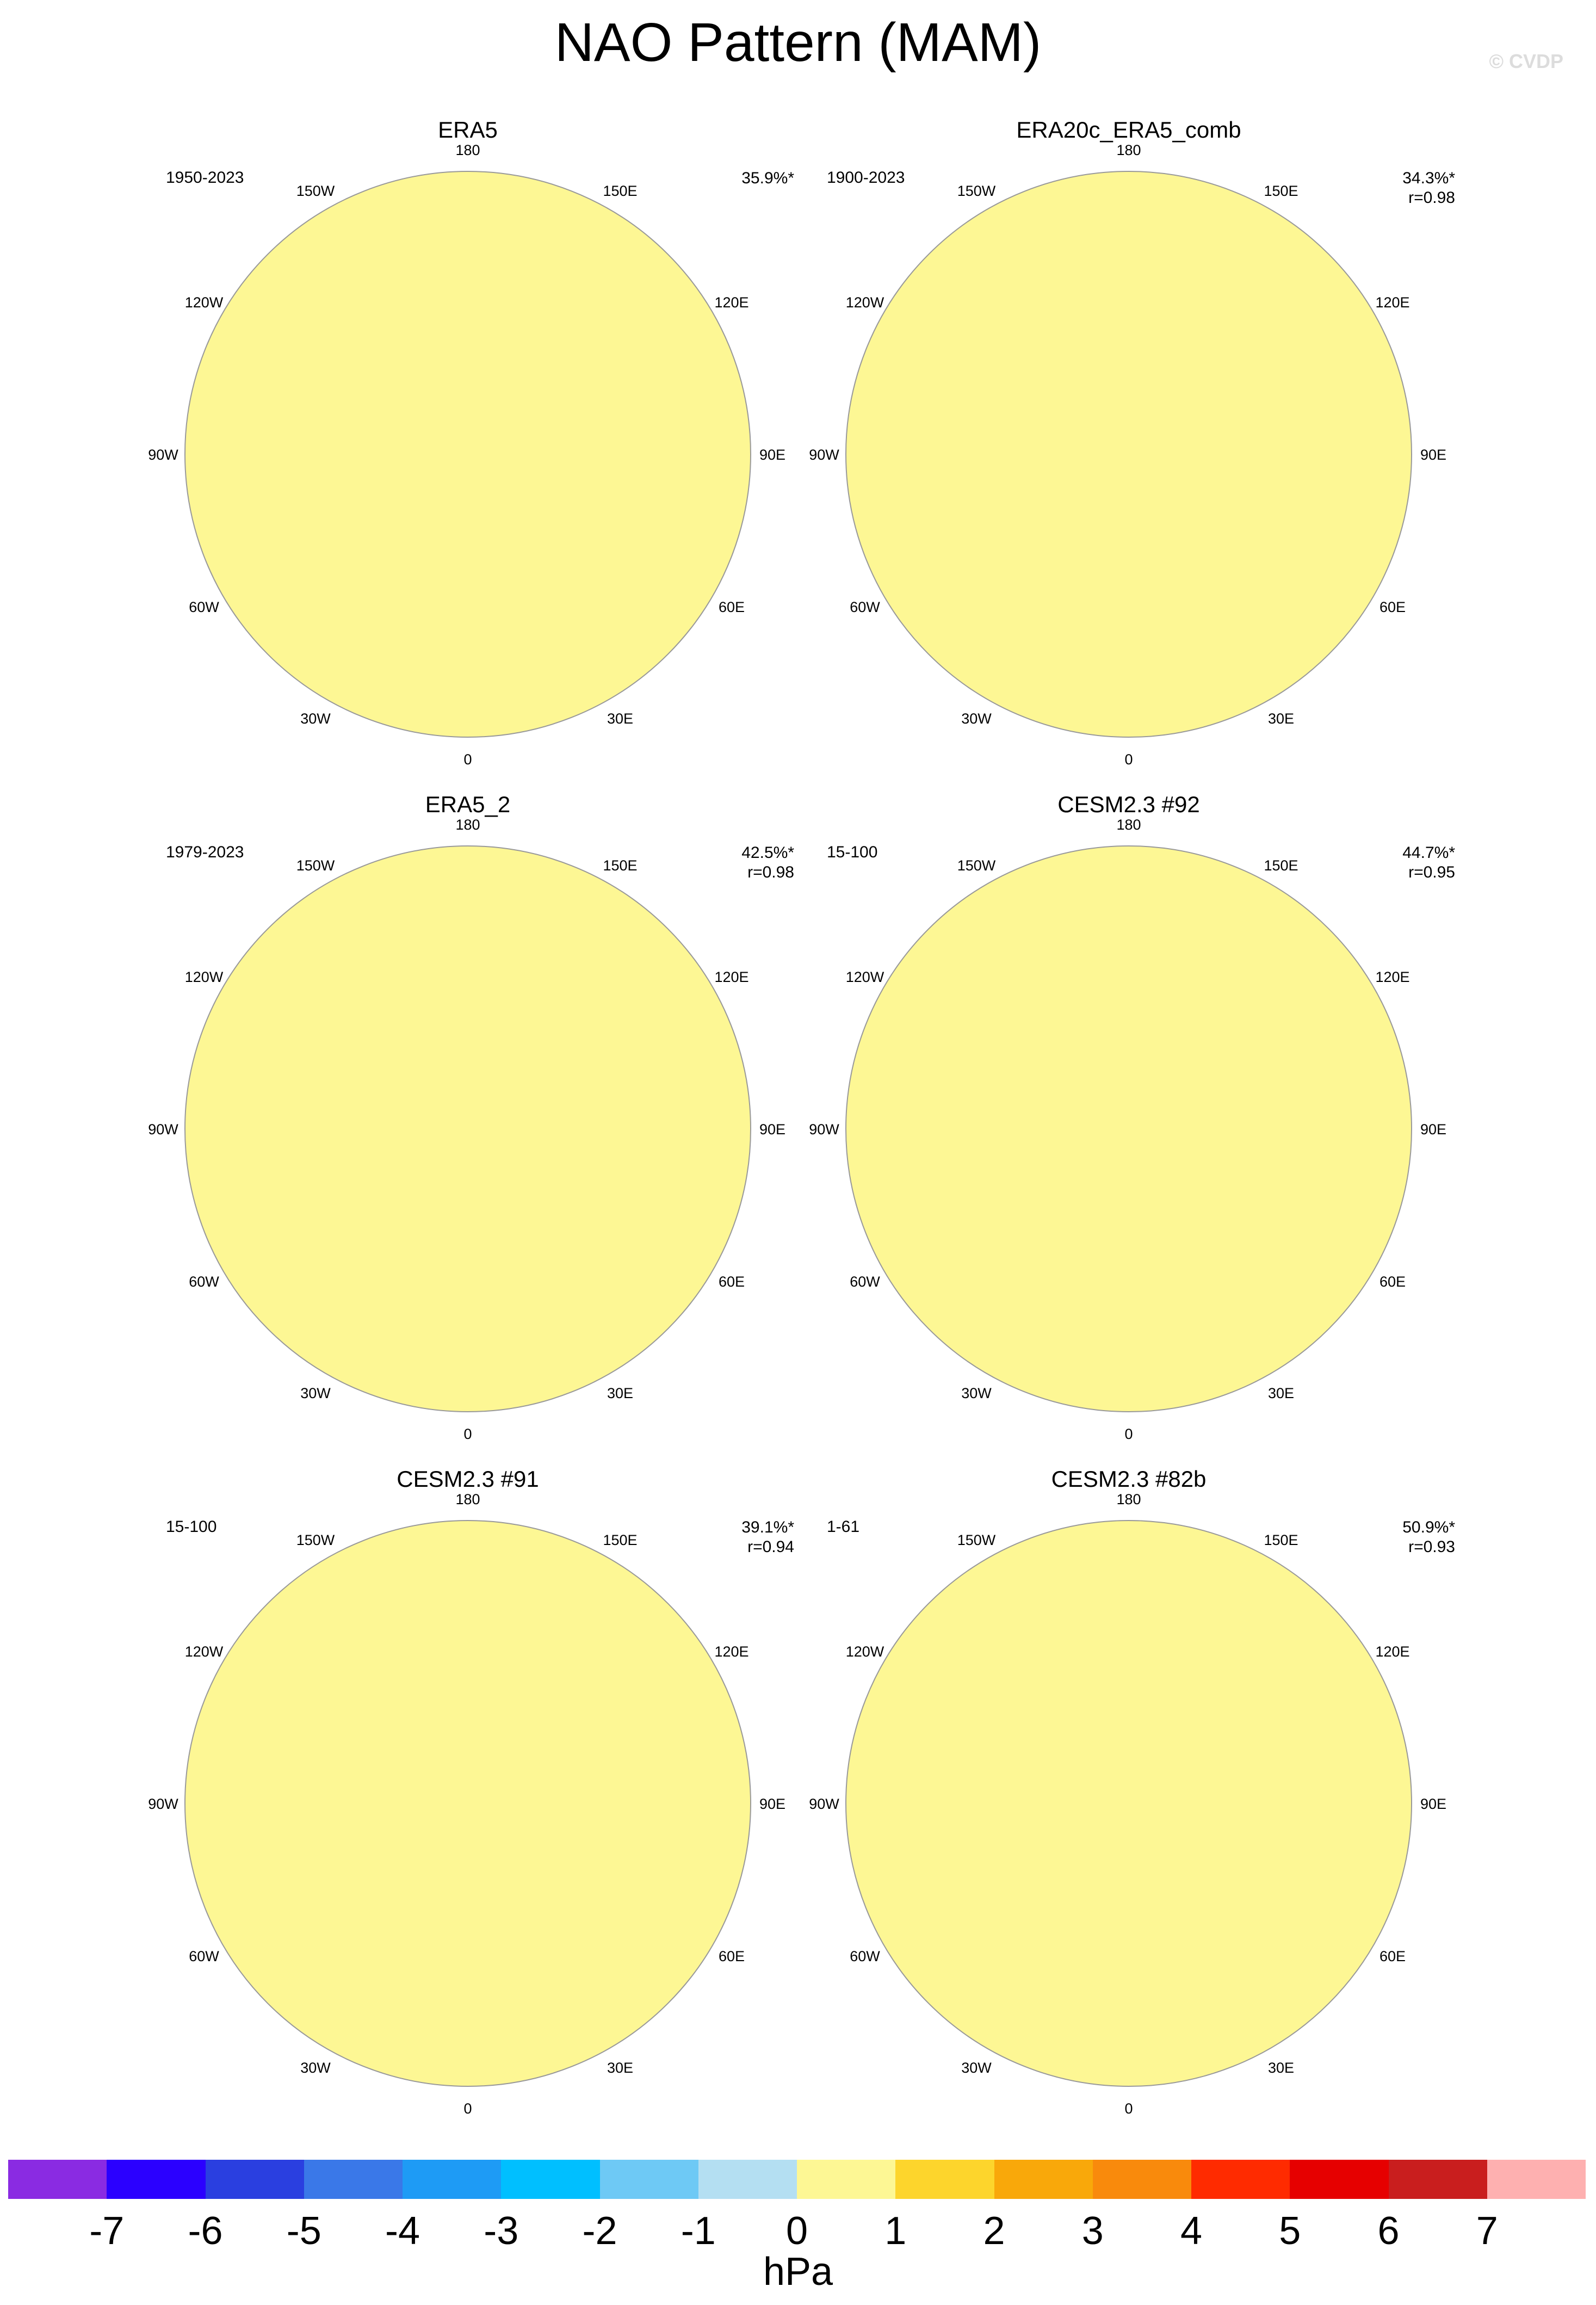 The width and height of the screenshot is (1596, 2305). Describe the element at coordinates (768, 862) in the screenshot. I see `panel-stats: 42.5%* r=0.98` at that location.